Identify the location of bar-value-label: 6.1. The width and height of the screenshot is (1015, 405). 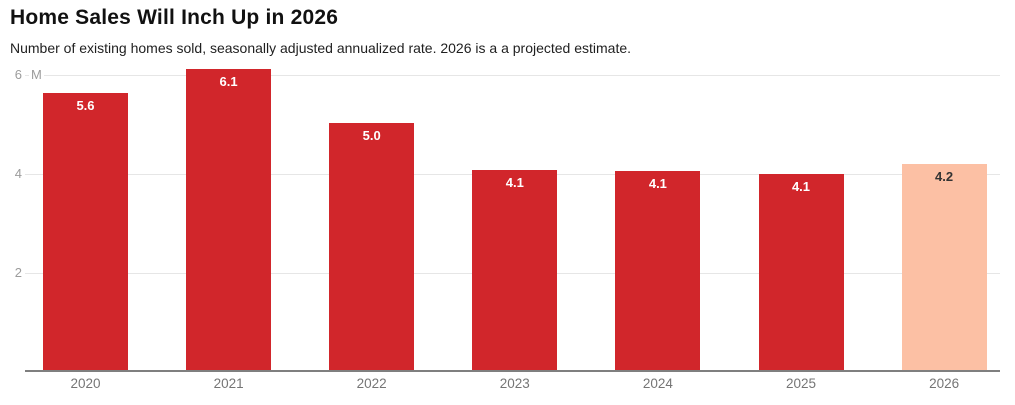
(228, 82).